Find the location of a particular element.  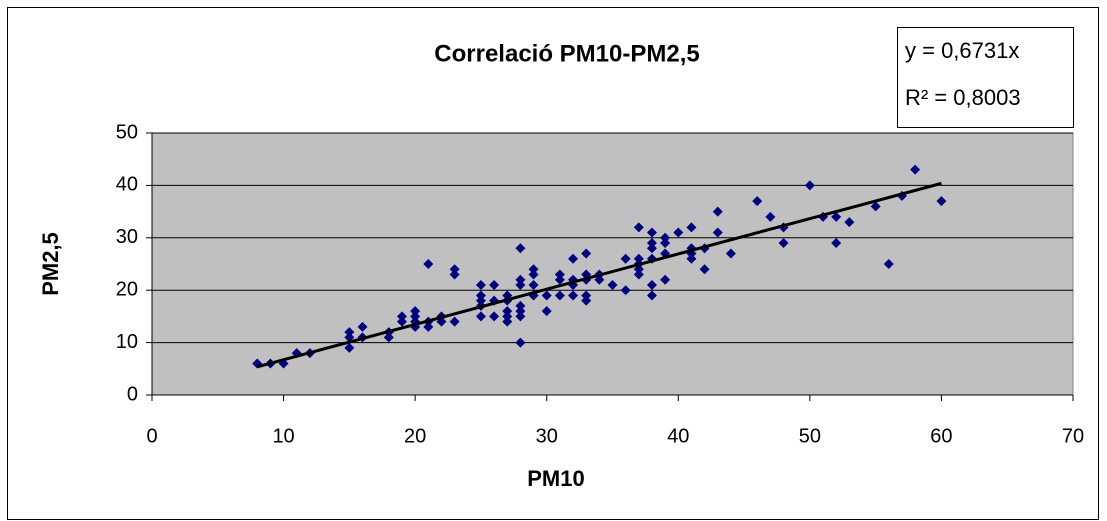

x-tick-label: 30 is located at coordinates (547, 436).